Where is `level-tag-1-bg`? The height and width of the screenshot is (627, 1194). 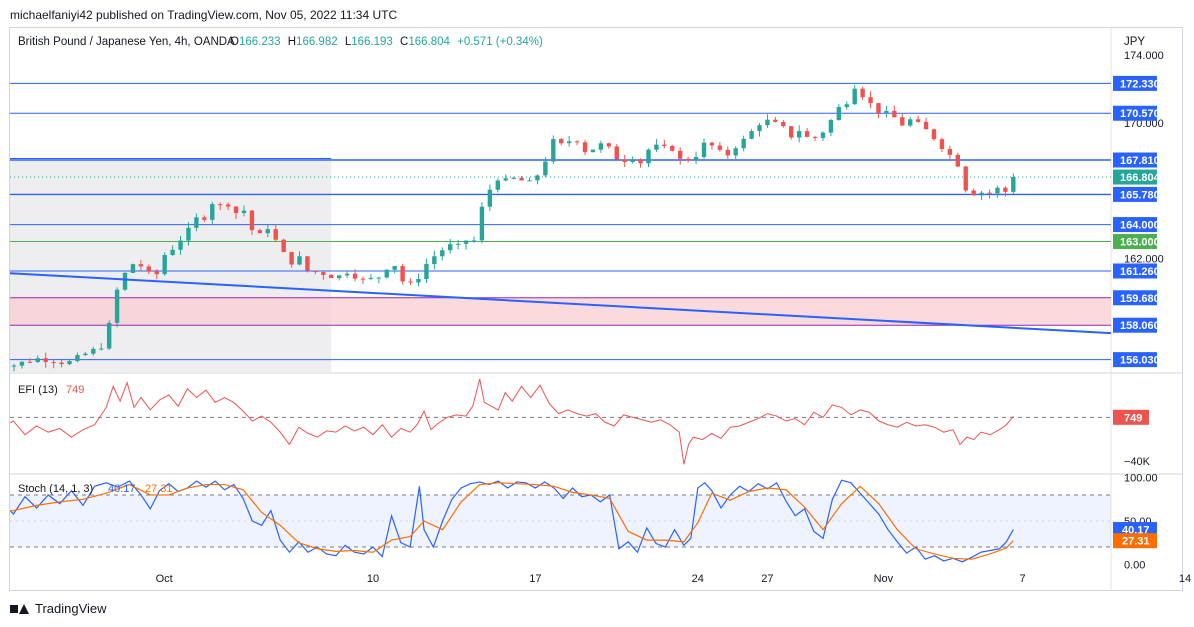 level-tag-1-bg is located at coordinates (1135, 113).